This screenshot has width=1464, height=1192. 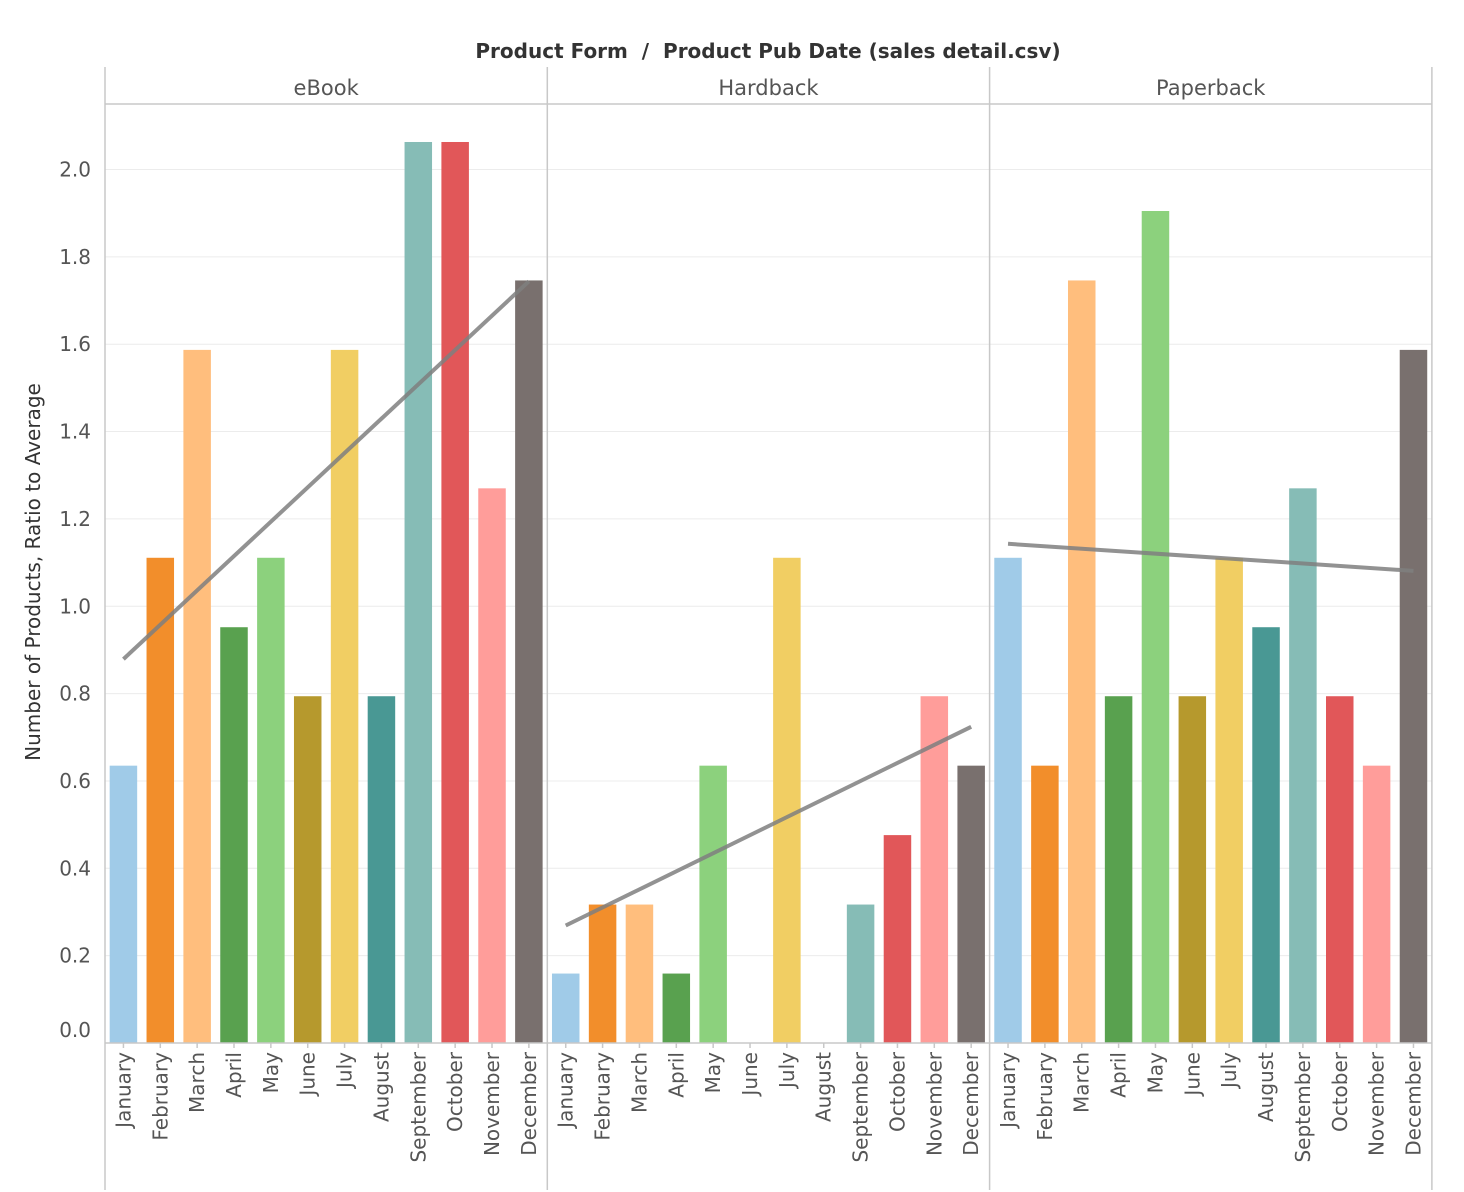 I want to click on y-tick-label: 0.2, so click(x=75, y=956).